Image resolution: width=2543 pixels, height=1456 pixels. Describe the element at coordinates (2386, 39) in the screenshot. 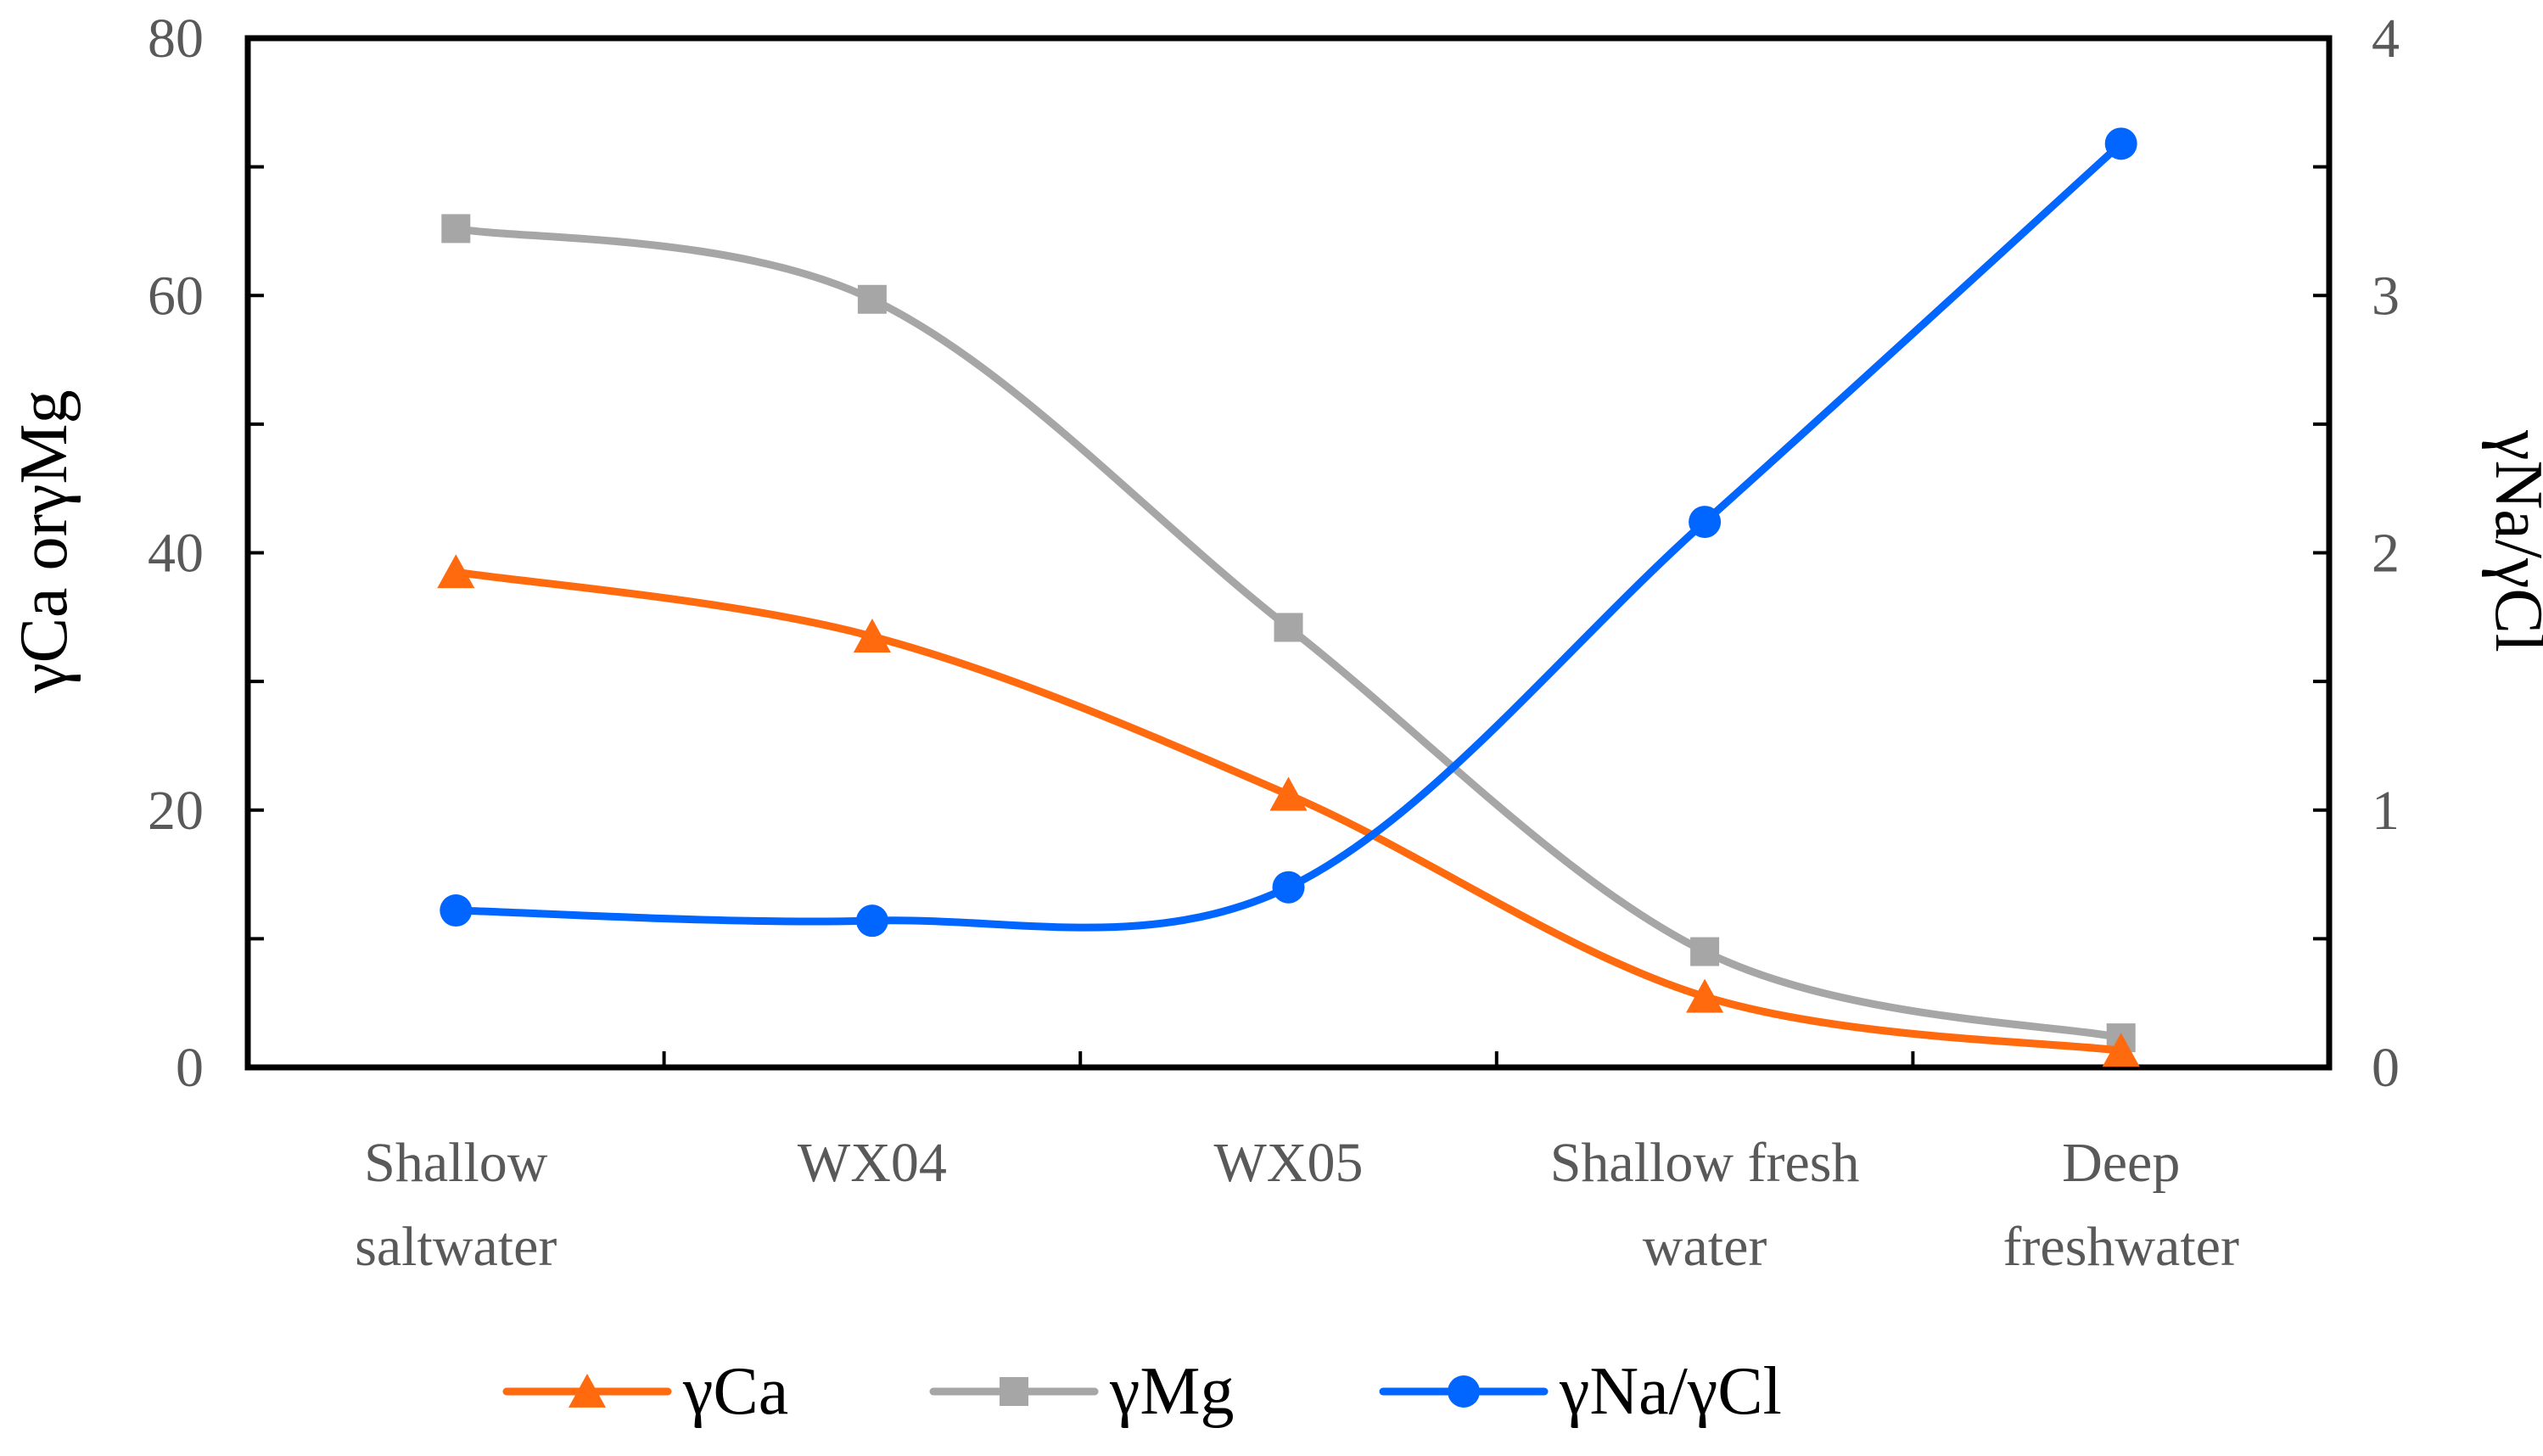

I see `right-tick-label: 4` at that location.